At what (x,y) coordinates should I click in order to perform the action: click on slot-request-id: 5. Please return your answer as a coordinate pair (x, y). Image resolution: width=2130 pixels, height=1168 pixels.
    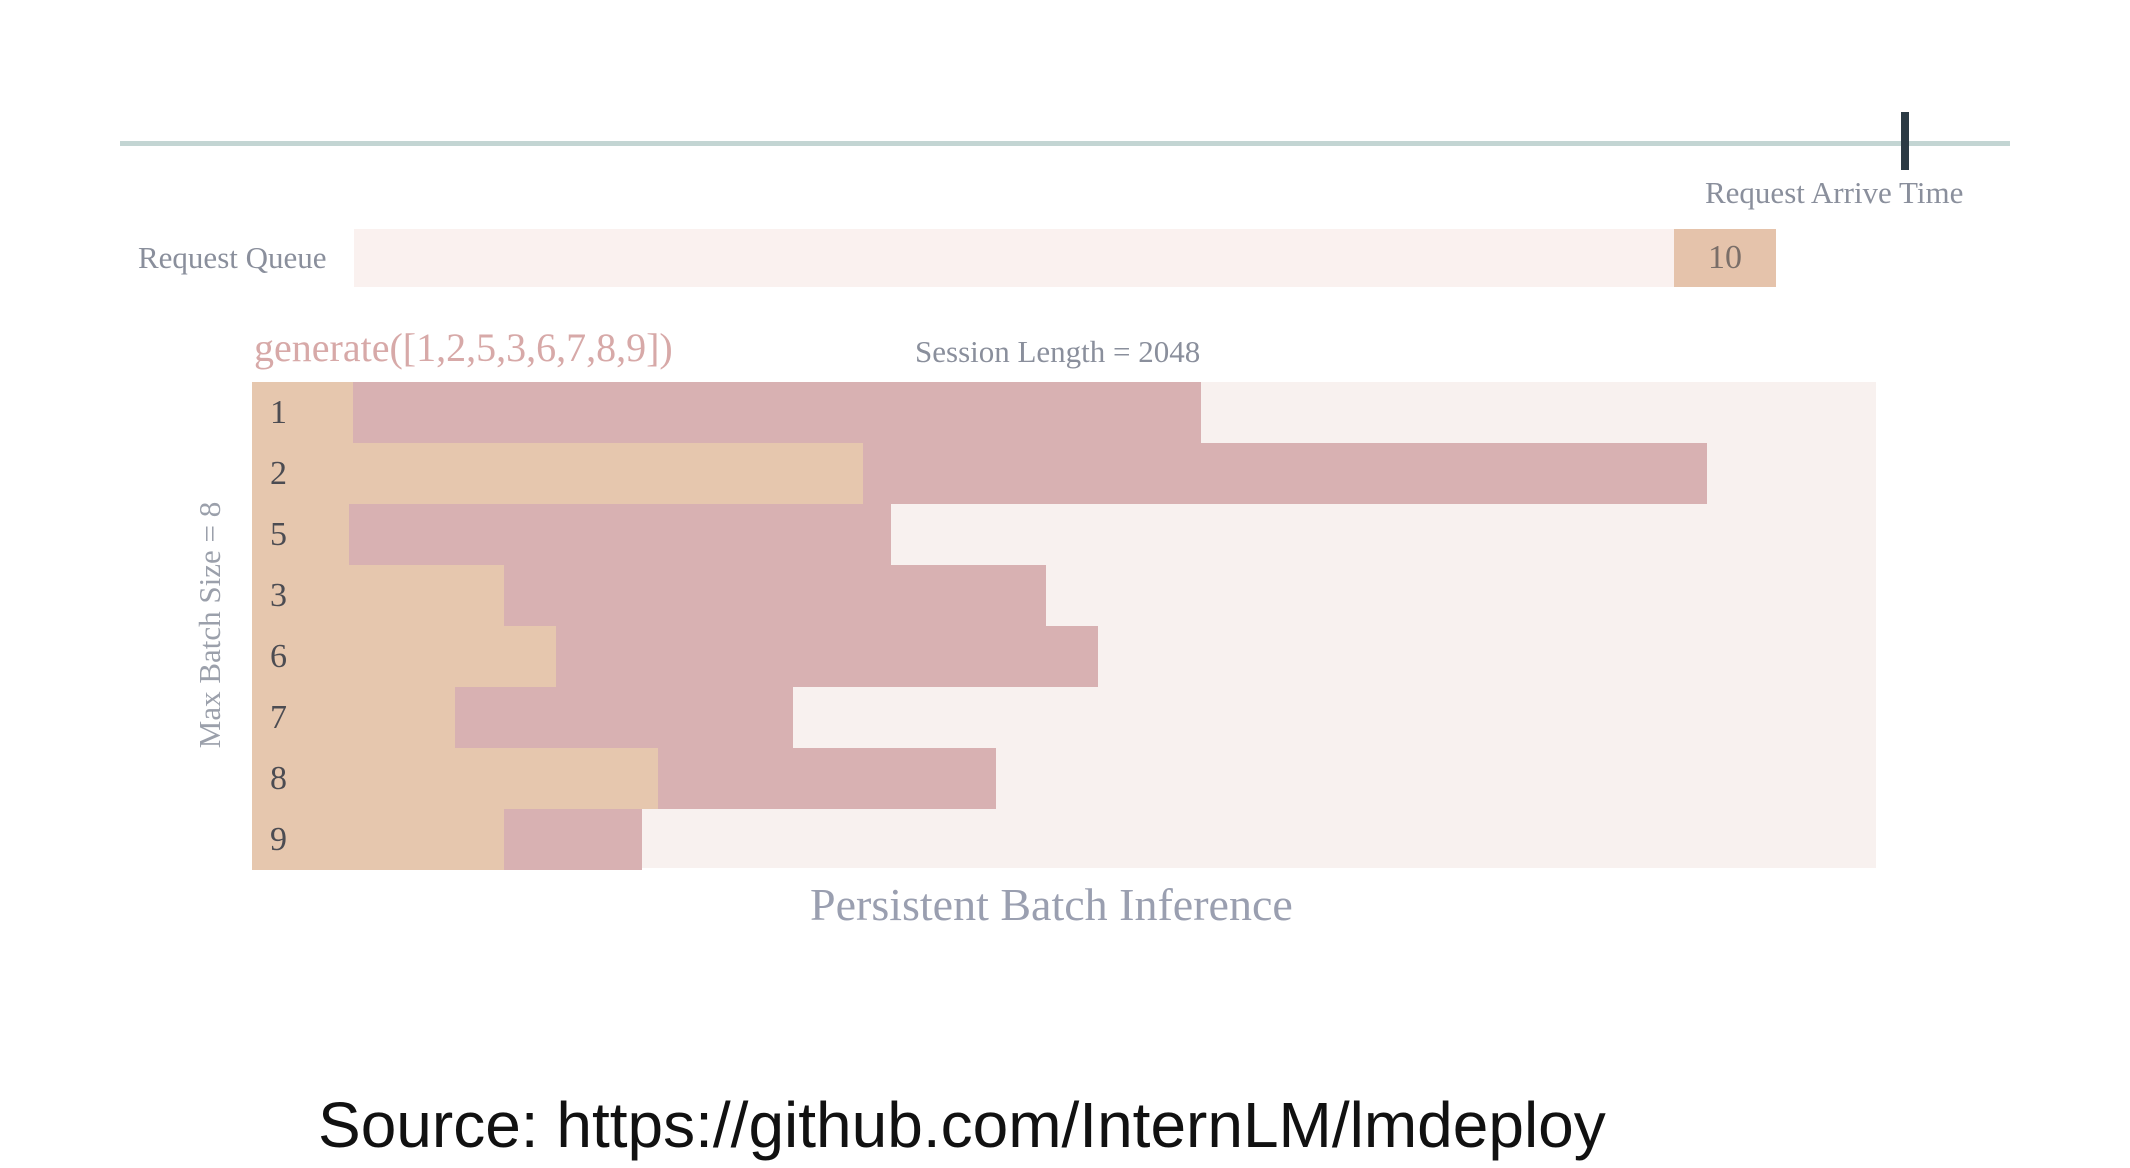
    Looking at the image, I should click on (278, 534).